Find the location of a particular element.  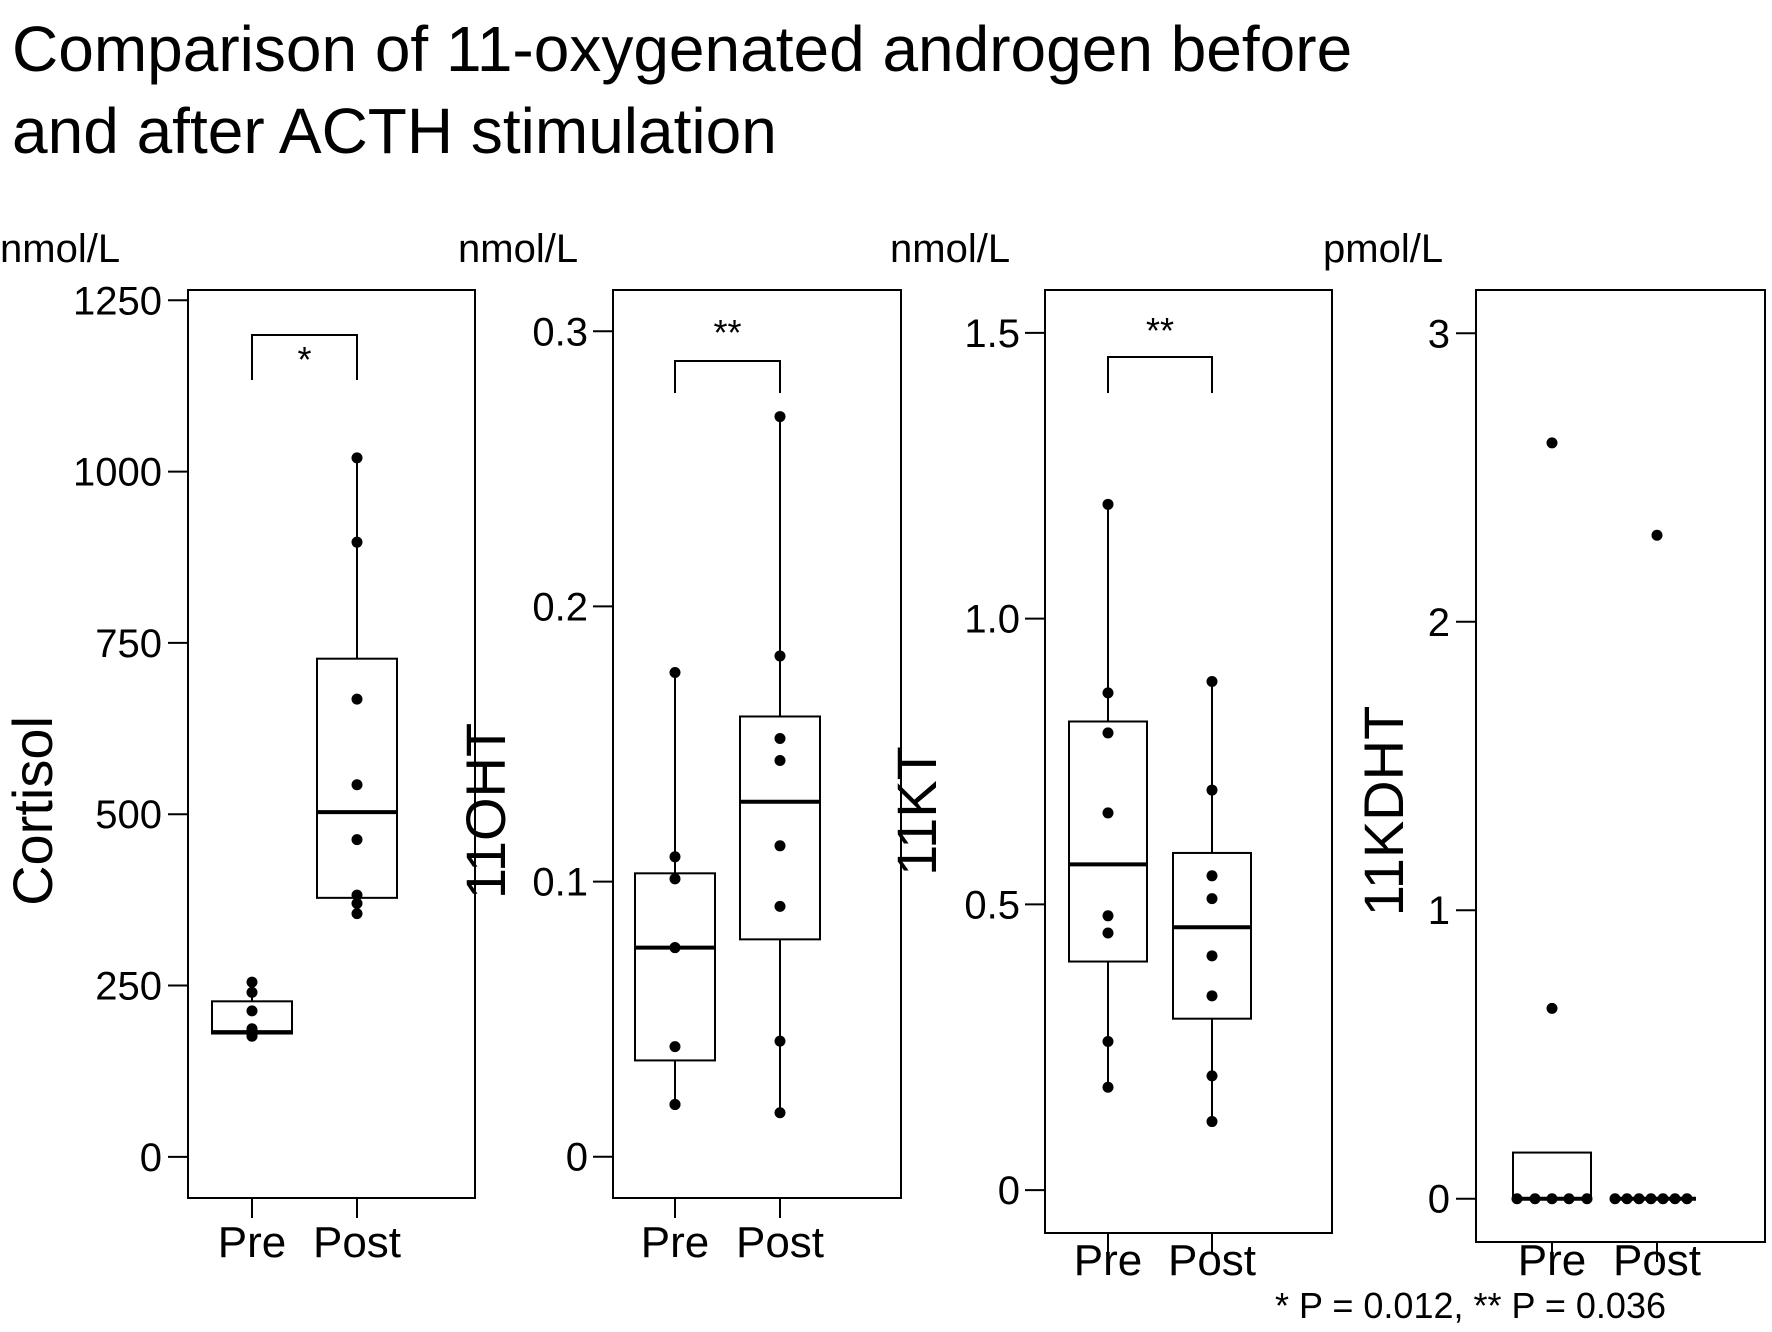

y-tick-label: 1.0 is located at coordinates (992, 620).